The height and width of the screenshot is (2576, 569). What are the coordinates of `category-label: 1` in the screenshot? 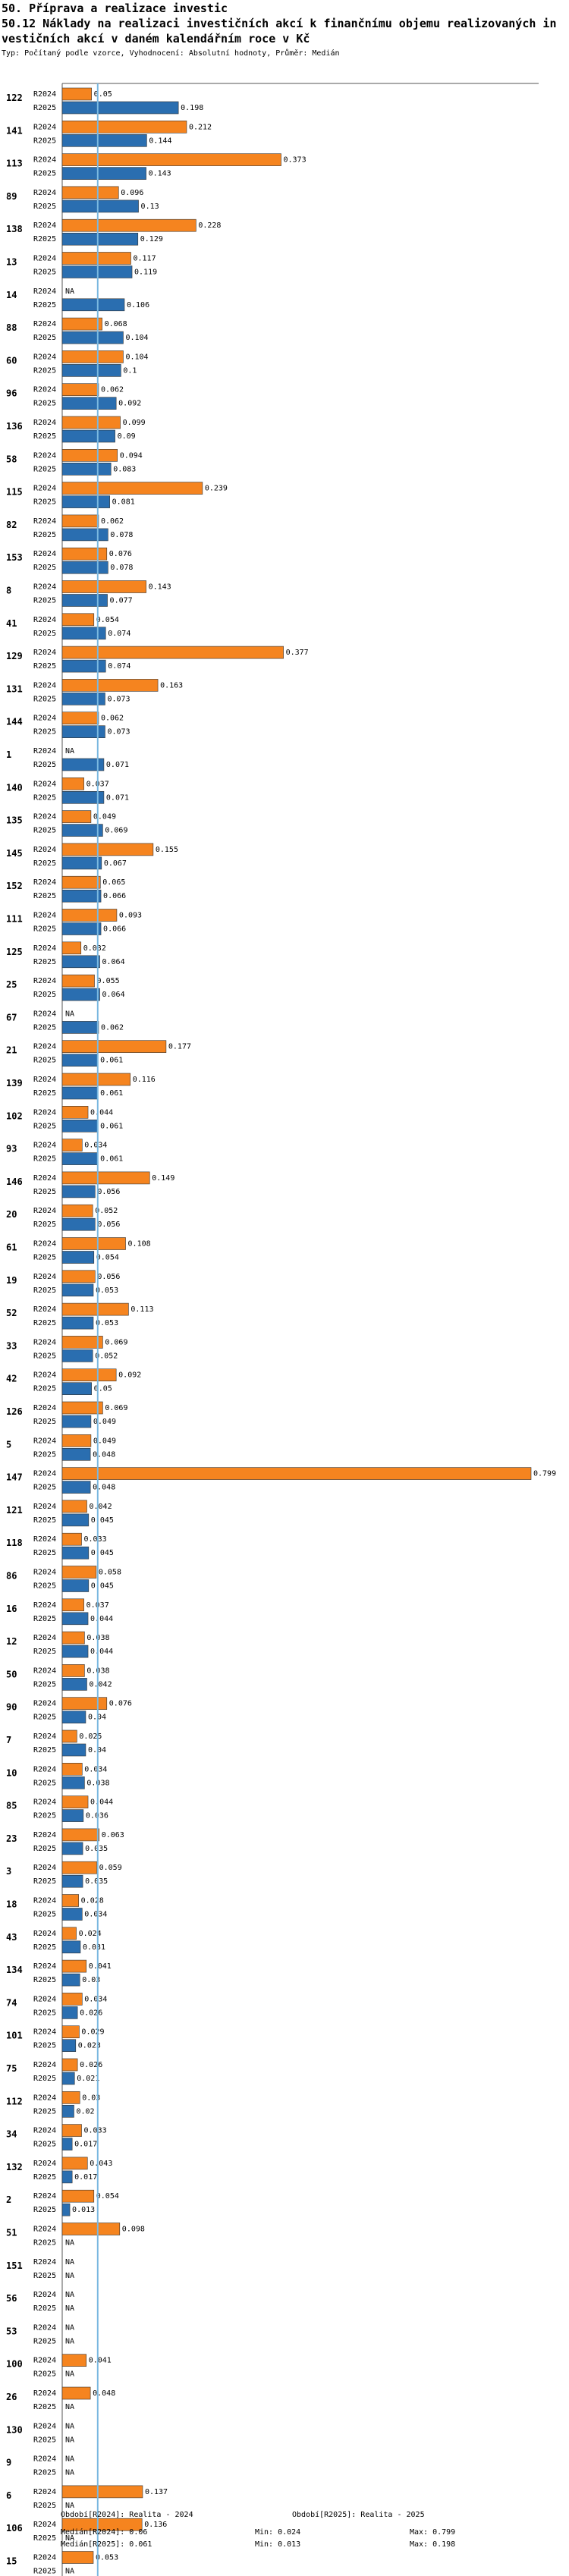 It's located at (9, 754).